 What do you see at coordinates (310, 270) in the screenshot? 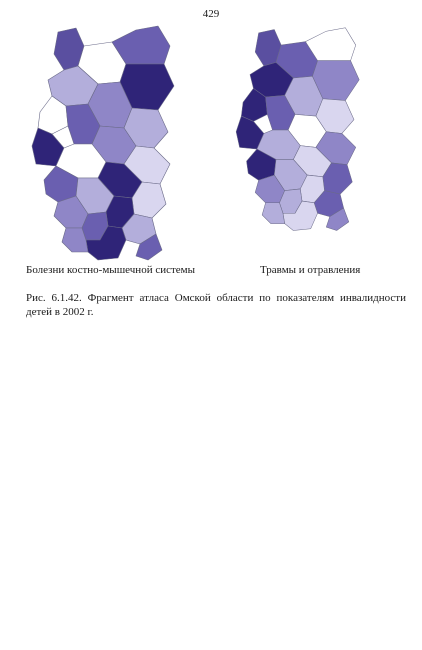
I see `map-caption-injuries: Травмы и отравления` at bounding box center [310, 270].